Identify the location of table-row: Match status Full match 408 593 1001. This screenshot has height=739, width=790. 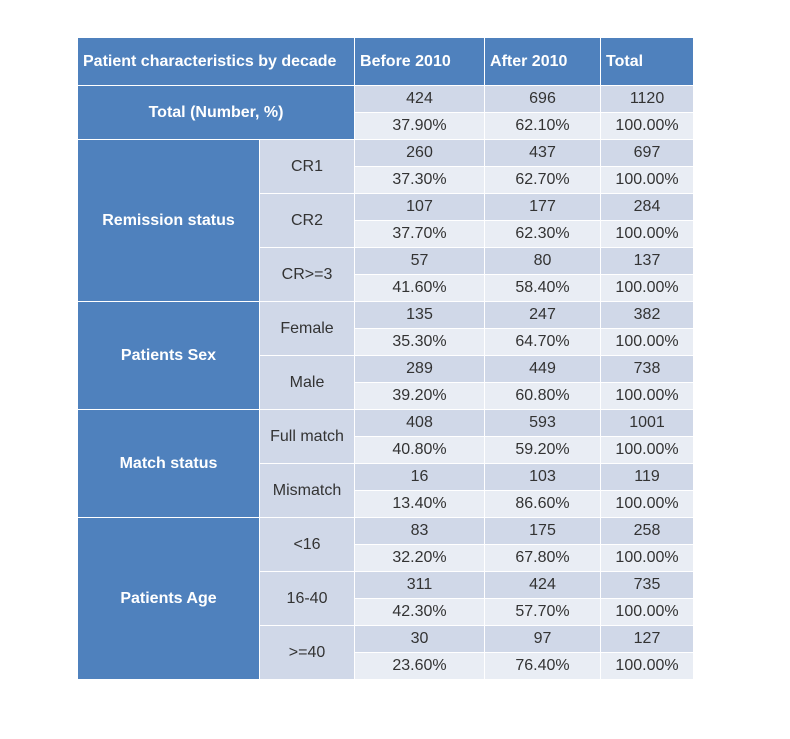
(386, 463).